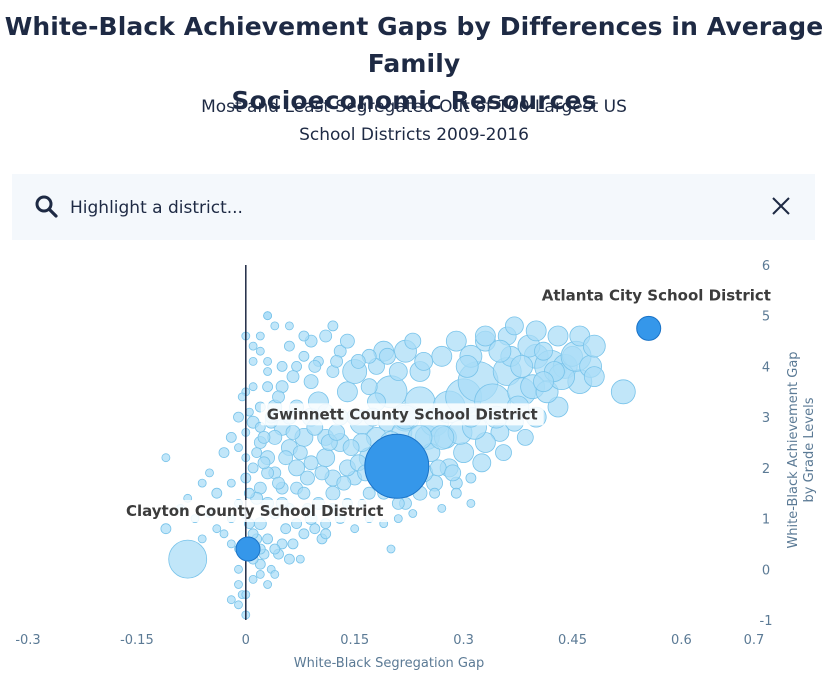  Describe the element at coordinates (395, 208) in the screenshot. I see `search-input` at that location.